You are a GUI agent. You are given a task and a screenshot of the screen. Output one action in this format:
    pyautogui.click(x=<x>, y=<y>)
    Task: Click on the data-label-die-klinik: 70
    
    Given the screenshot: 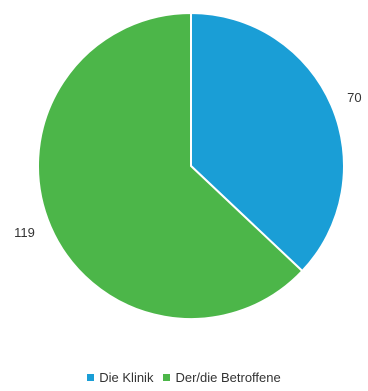 What is the action you would take?
    pyautogui.click(x=354, y=97)
    